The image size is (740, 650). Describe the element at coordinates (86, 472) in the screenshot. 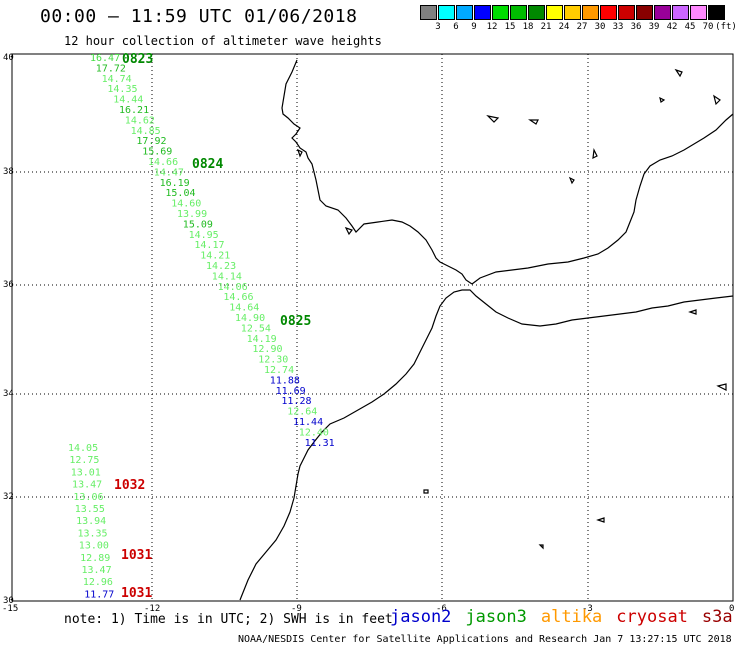

I see `wave-height-value: 13.01` at that location.